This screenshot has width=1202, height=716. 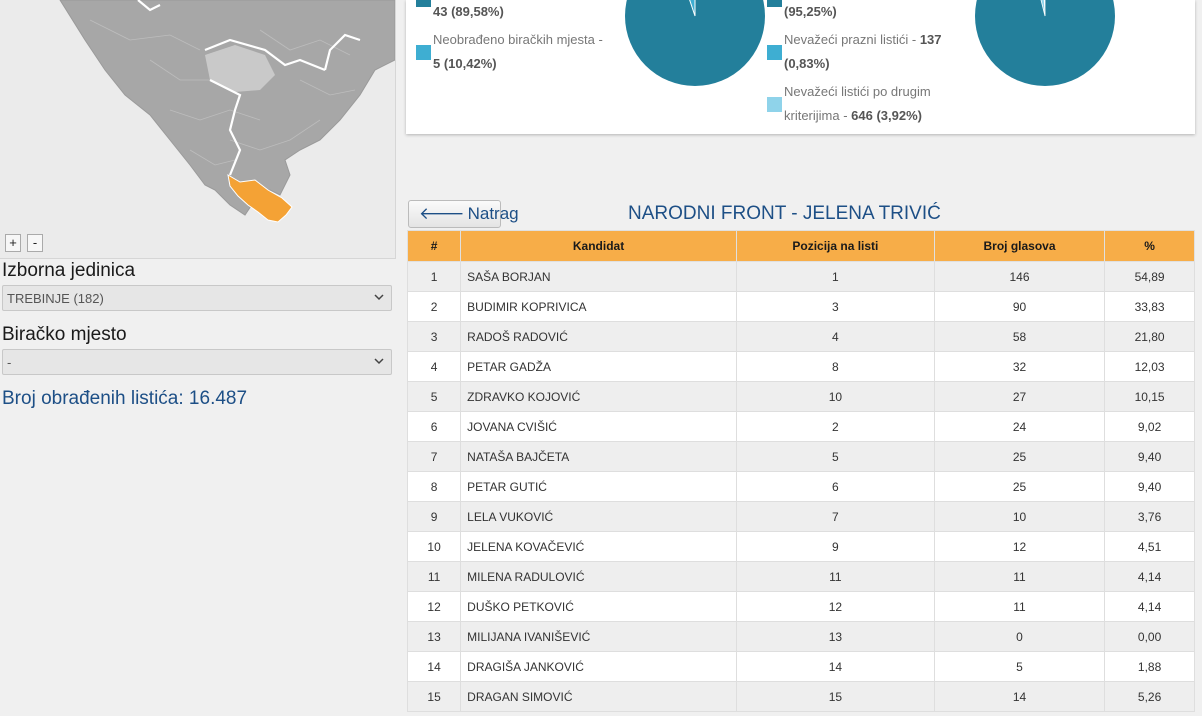 I want to click on row-number: 2, so click(x=434, y=306).